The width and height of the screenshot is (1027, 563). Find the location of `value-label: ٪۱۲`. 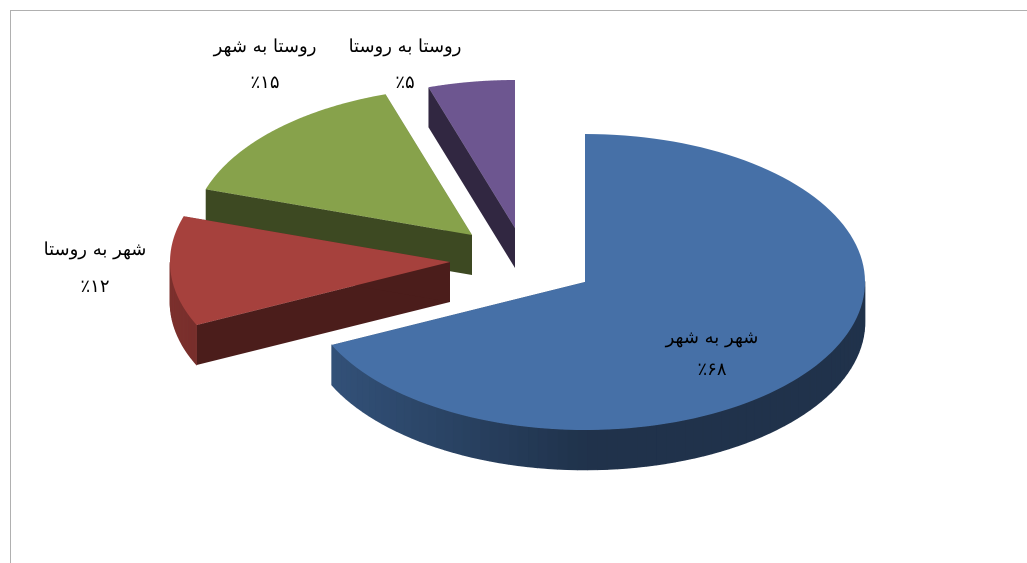

value-label: ٪۱۲ is located at coordinates (94, 286).